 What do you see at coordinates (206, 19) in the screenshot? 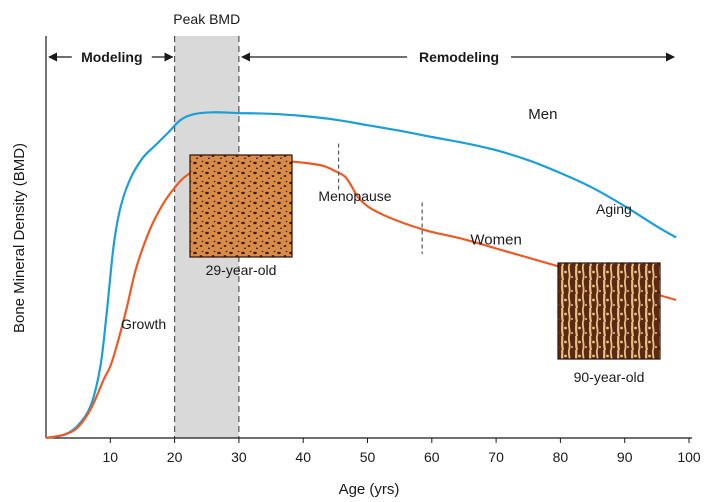
I see `peak-bmd-label: Peak BMD` at bounding box center [206, 19].